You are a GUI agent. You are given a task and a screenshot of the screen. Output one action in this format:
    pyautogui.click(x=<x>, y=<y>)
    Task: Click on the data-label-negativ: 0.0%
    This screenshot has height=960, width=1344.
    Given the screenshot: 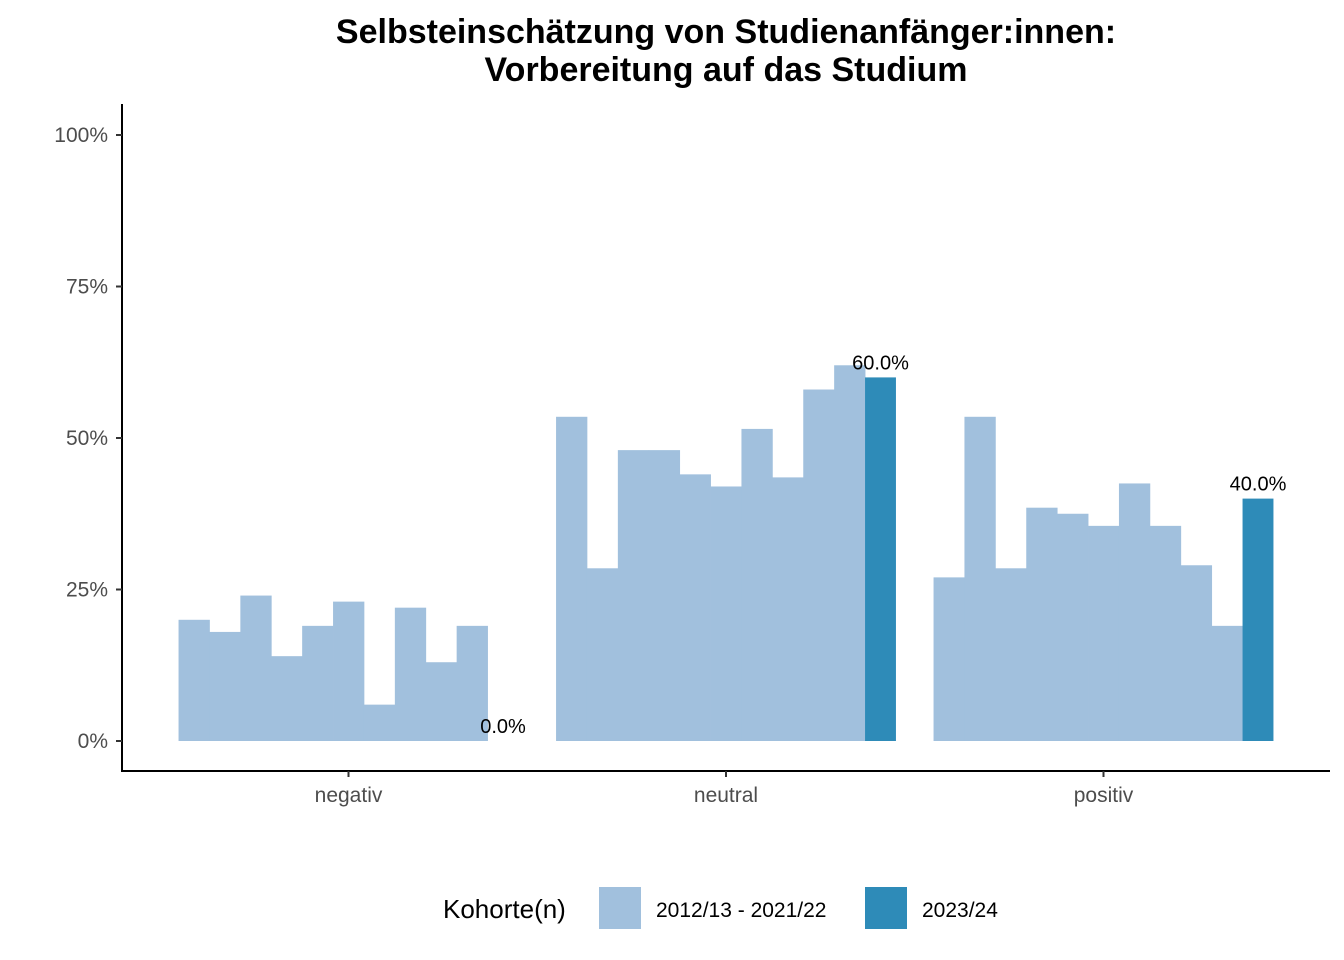 What is the action you would take?
    pyautogui.click(x=503, y=727)
    